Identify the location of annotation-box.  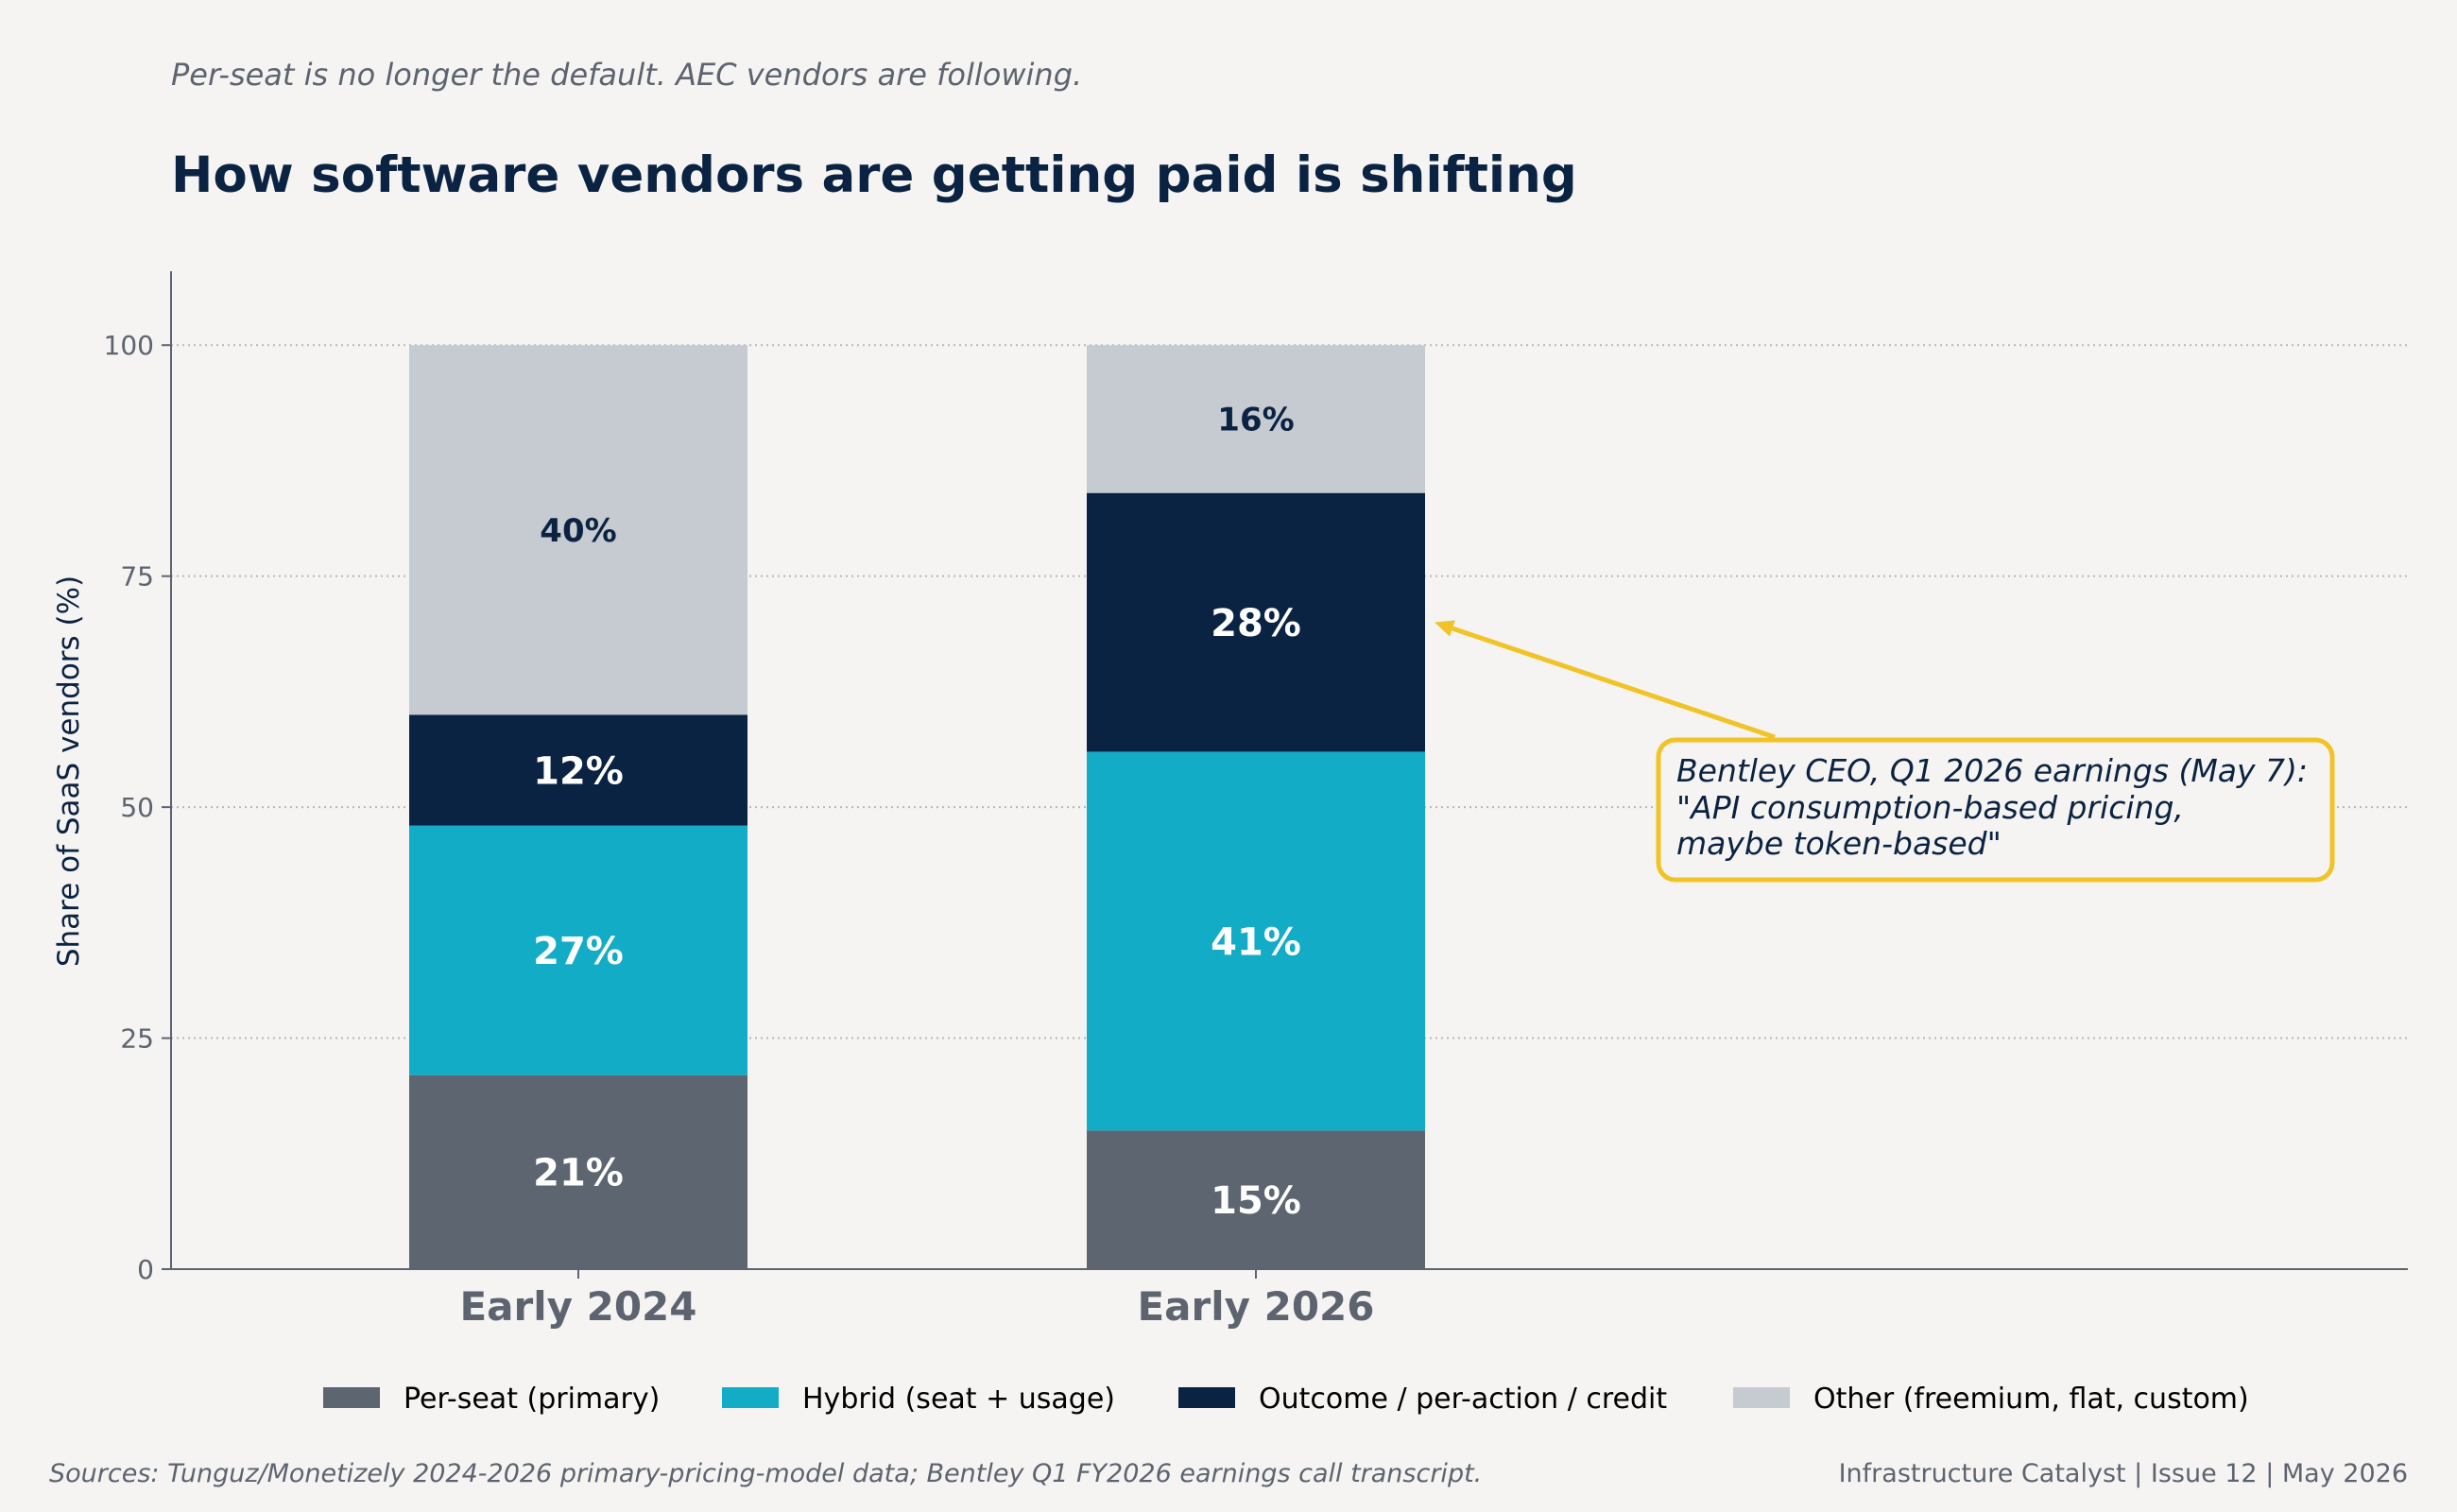
(1995, 810).